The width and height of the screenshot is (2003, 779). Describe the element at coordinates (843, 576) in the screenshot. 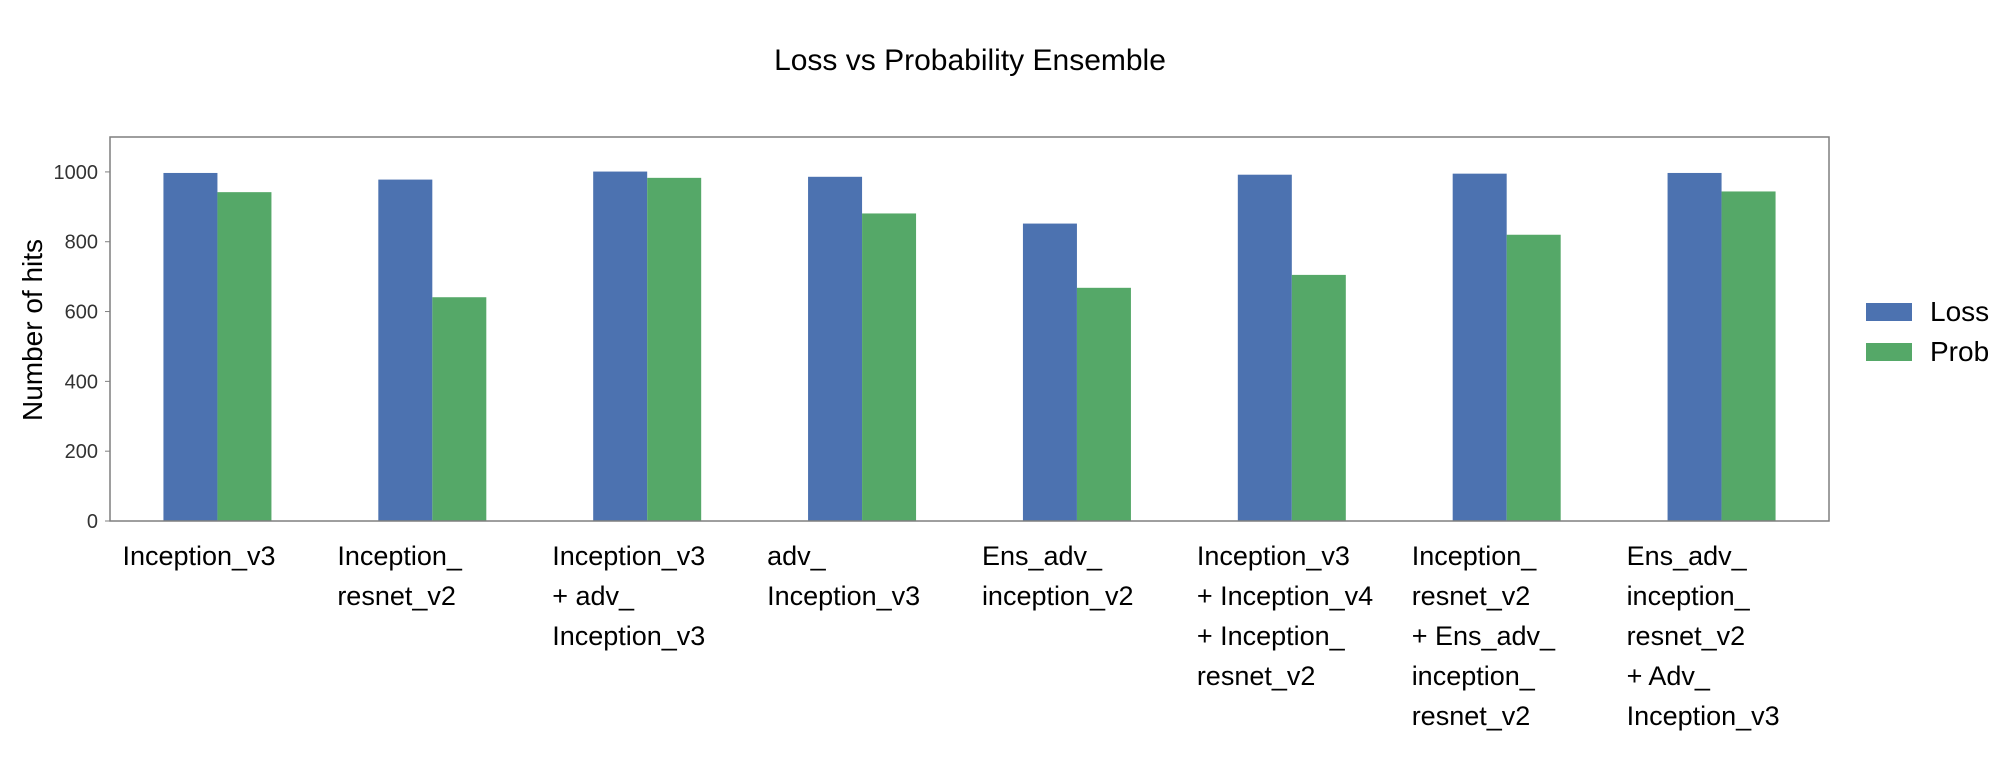

I see `x-tick-label-4: adv_ Inception_v3` at that location.